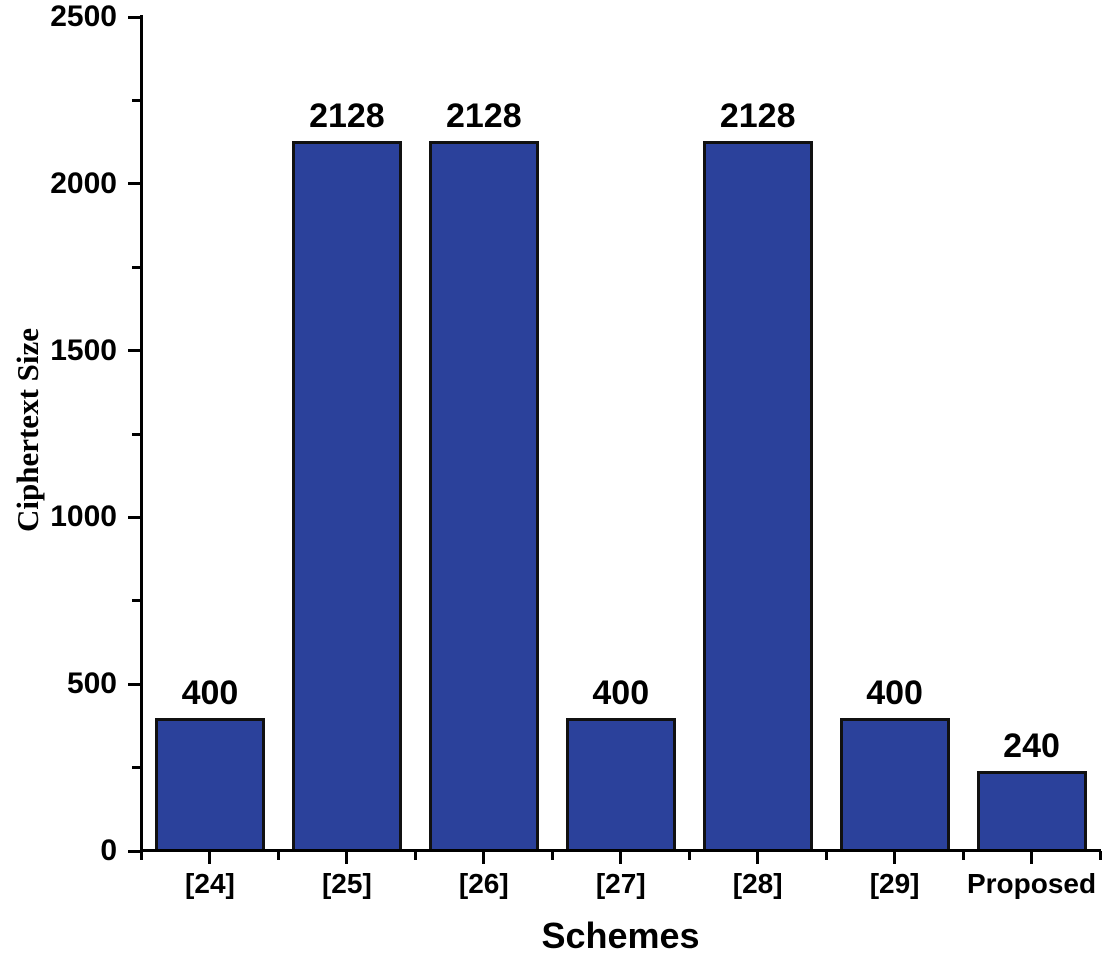 This screenshot has height=961, width=1102. What do you see at coordinates (108, 850) in the screenshot?
I see `y-tick-label: 0` at bounding box center [108, 850].